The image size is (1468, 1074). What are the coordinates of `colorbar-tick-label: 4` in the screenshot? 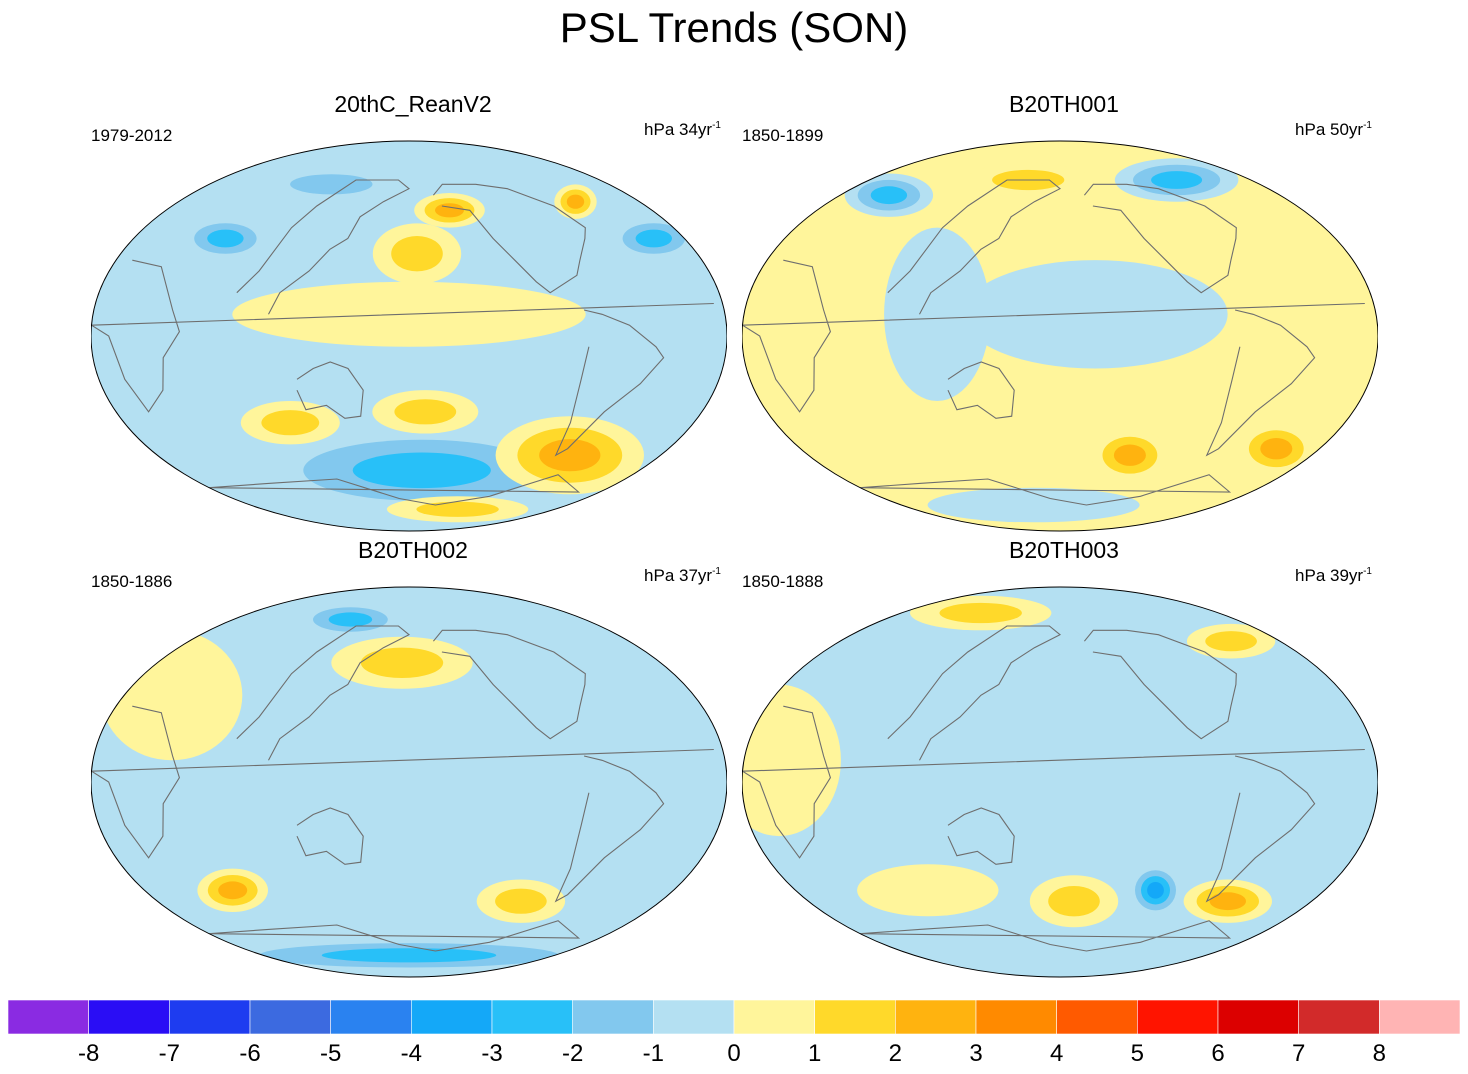 It's located at (1056, 1053).